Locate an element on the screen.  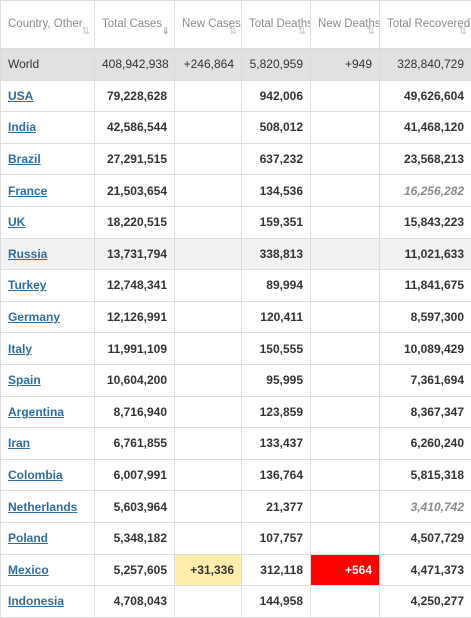
header-total-cases: Total Cases ⇓ is located at coordinates (135, 25).